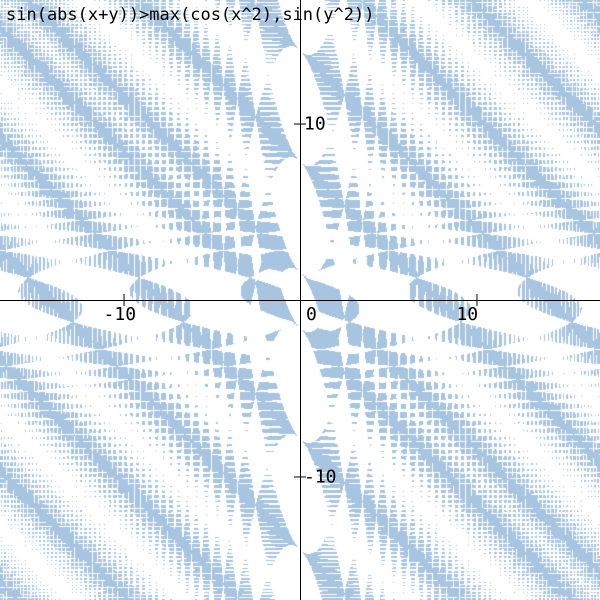 Image resolution: width=600 pixels, height=600 pixels. Describe the element at coordinates (467, 314) in the screenshot. I see `x-tick-label: 10` at that location.